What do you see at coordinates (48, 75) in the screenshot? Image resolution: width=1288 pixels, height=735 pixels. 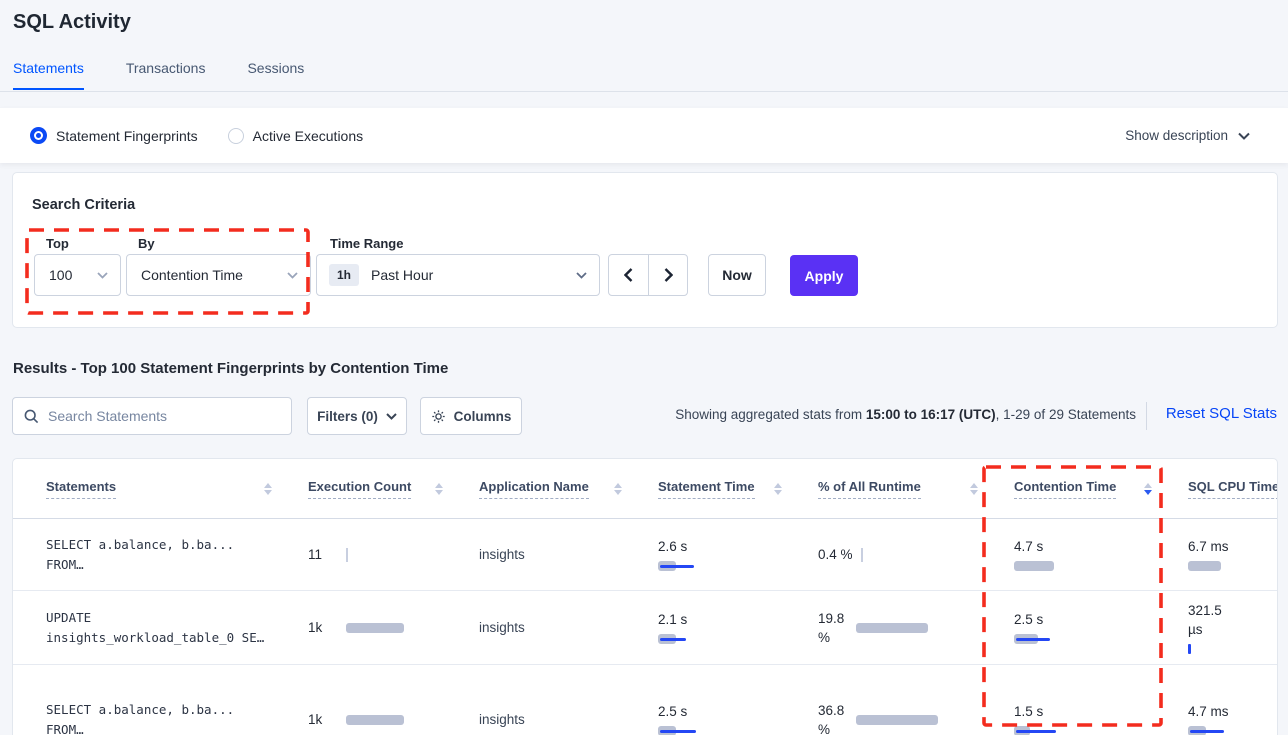 I see `tab-statements: Statements` at bounding box center [48, 75].